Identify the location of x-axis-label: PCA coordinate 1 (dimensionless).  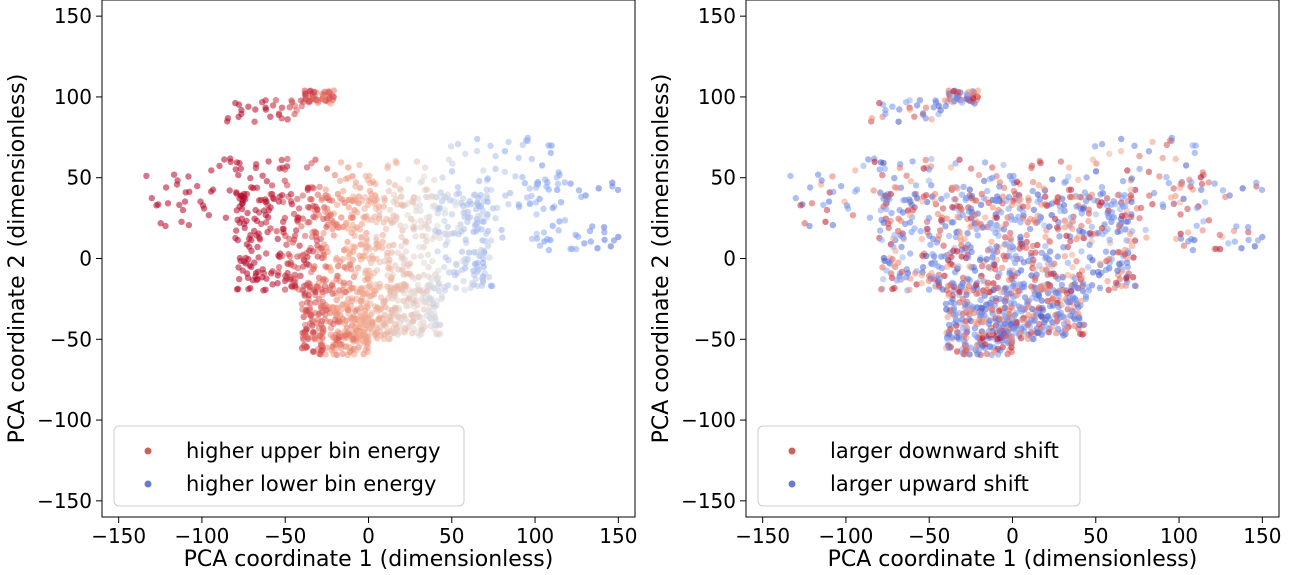
(369, 559).